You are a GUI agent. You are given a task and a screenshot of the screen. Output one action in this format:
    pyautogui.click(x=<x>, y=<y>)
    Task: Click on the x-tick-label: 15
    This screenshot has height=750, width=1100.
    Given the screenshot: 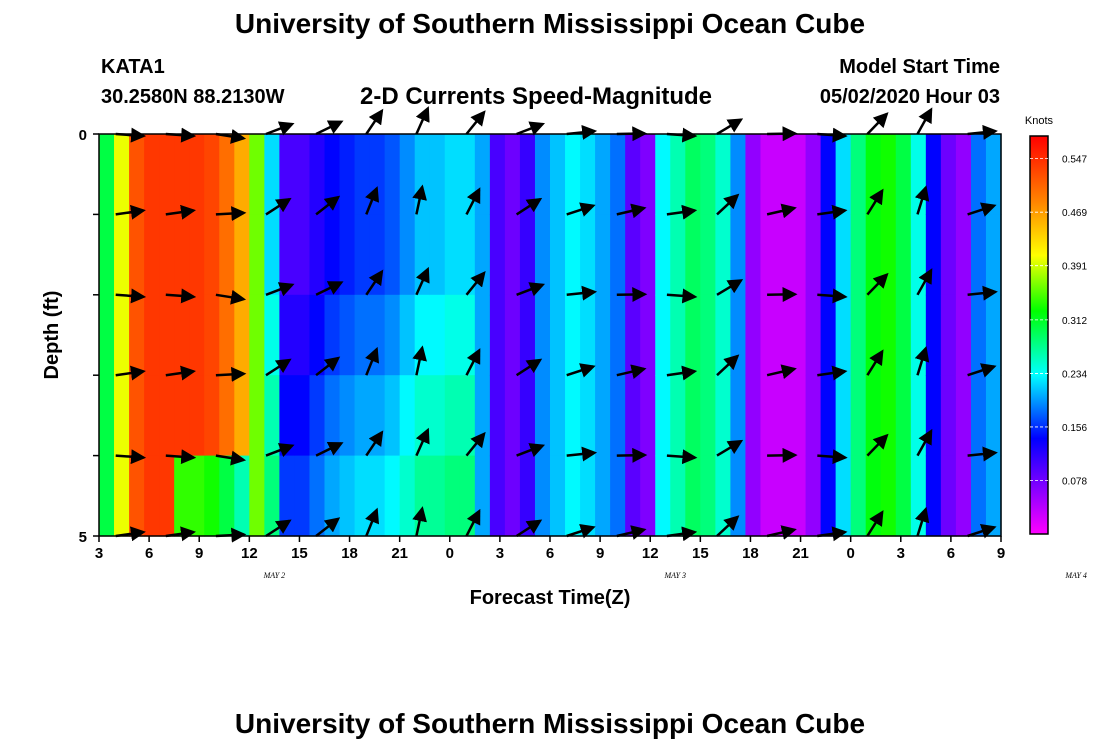 What is the action you would take?
    pyautogui.click(x=700, y=553)
    